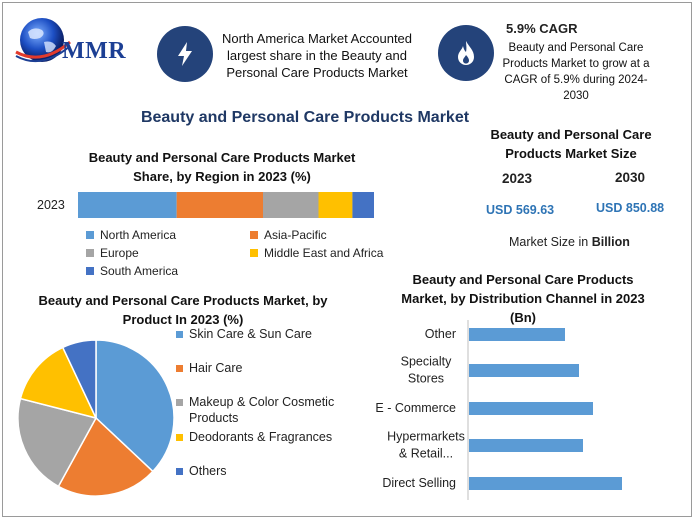 This screenshot has width=694, height=519. Describe the element at coordinates (545, 483) in the screenshot. I see `channel-bar-direct-selling` at that location.